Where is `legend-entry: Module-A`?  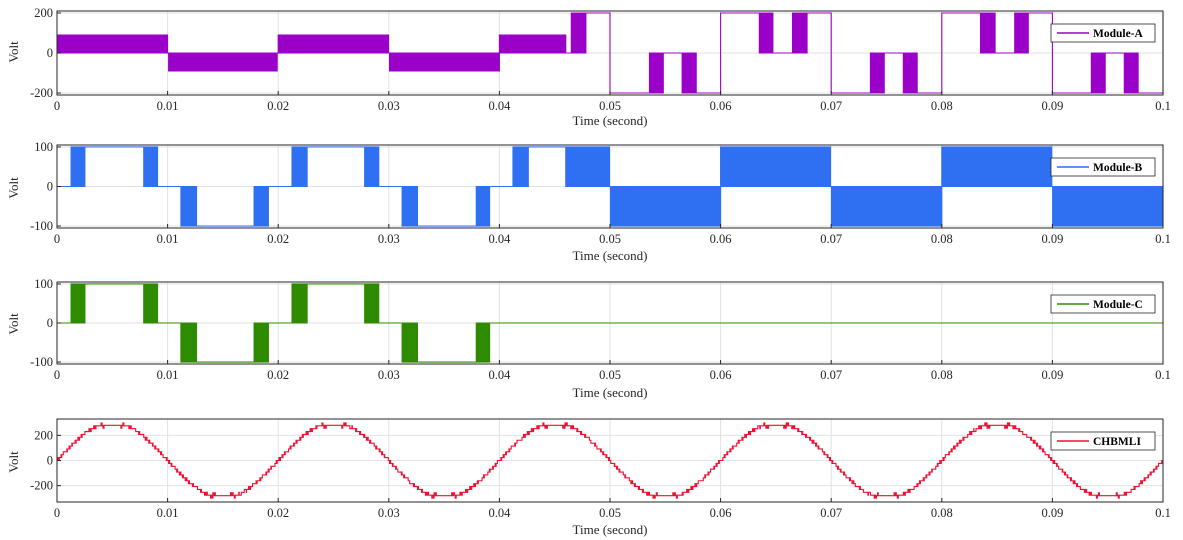 legend-entry: Module-A is located at coordinates (1118, 34).